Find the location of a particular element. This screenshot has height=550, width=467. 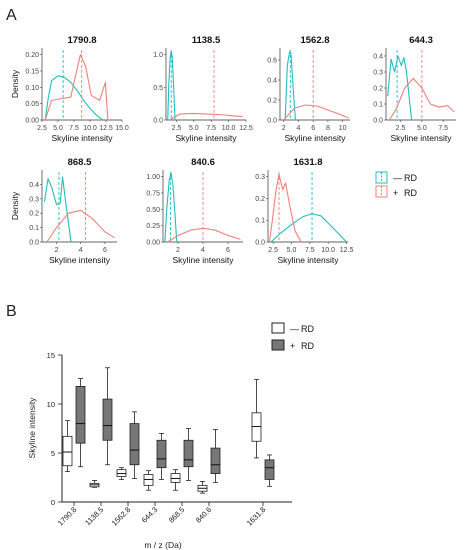

legend-a-minus-sign: — is located at coordinates (397, 178).